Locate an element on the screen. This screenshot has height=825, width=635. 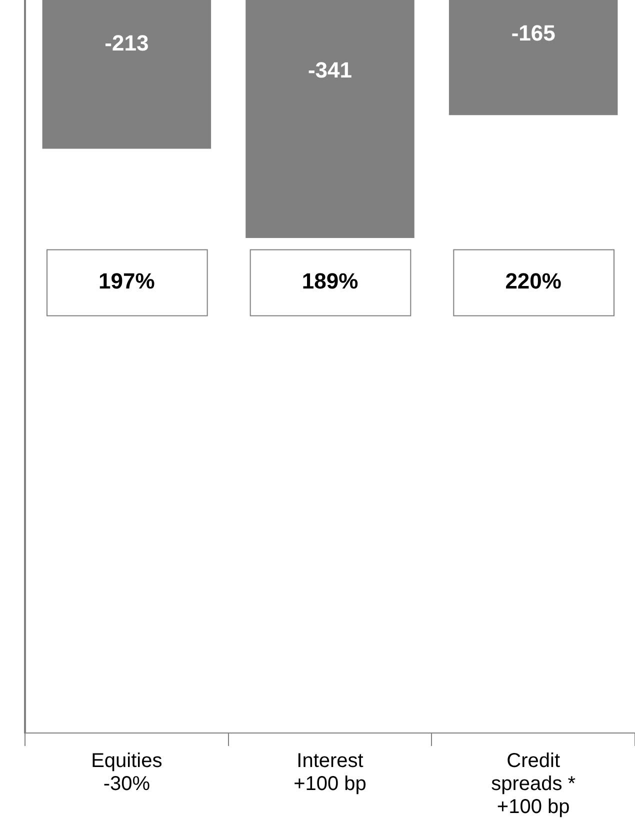
data-label: -165 is located at coordinates (533, 33).